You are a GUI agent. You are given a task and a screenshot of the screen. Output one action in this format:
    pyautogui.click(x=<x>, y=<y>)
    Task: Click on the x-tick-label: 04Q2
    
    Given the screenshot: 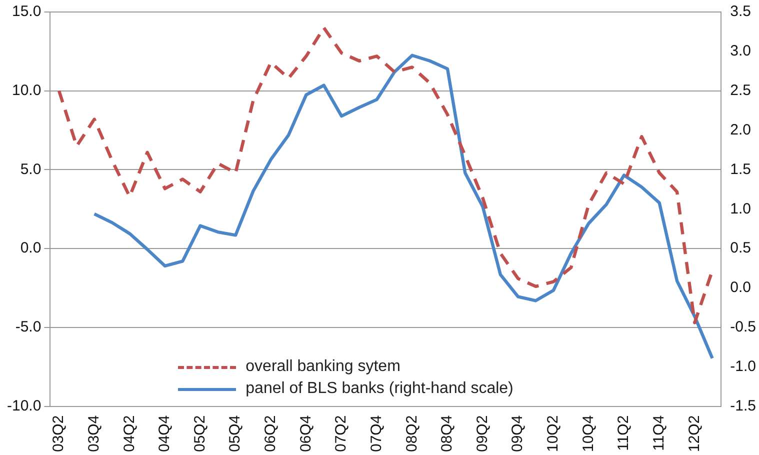 What is the action you would take?
    pyautogui.click(x=129, y=433)
    